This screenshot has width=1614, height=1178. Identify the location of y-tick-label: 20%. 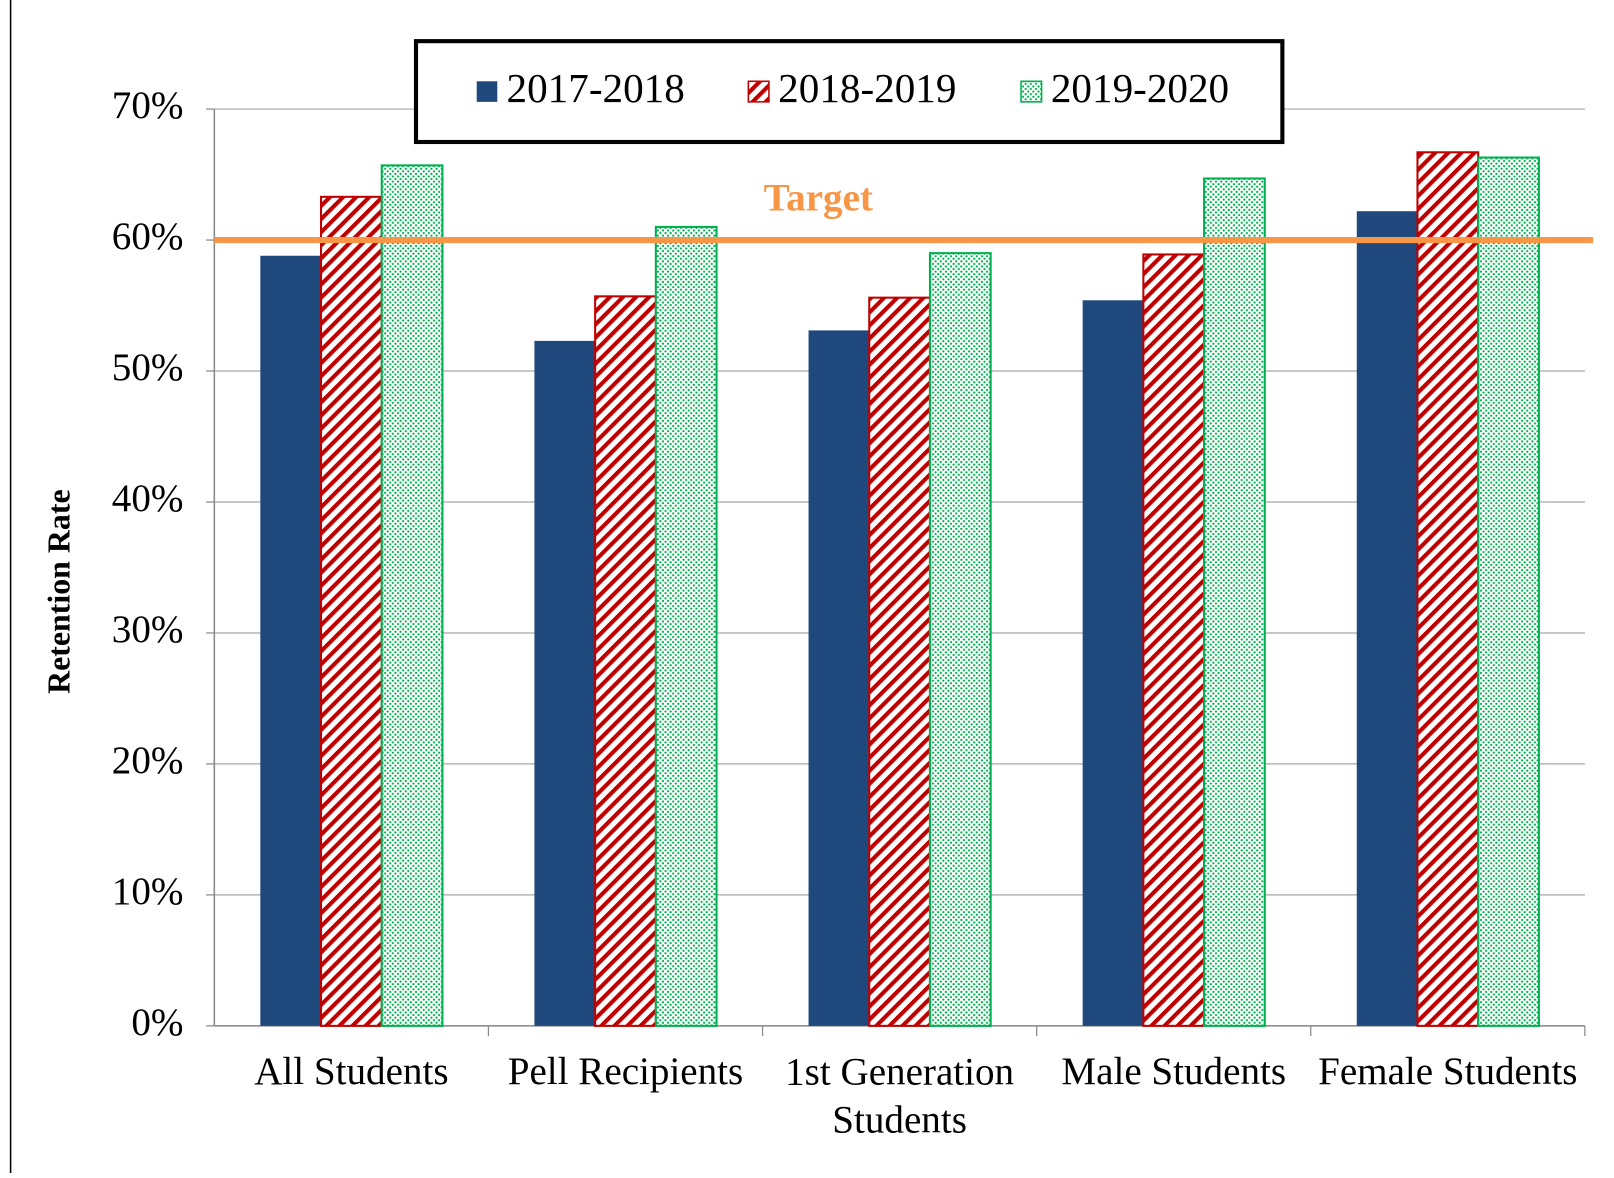
(148, 760).